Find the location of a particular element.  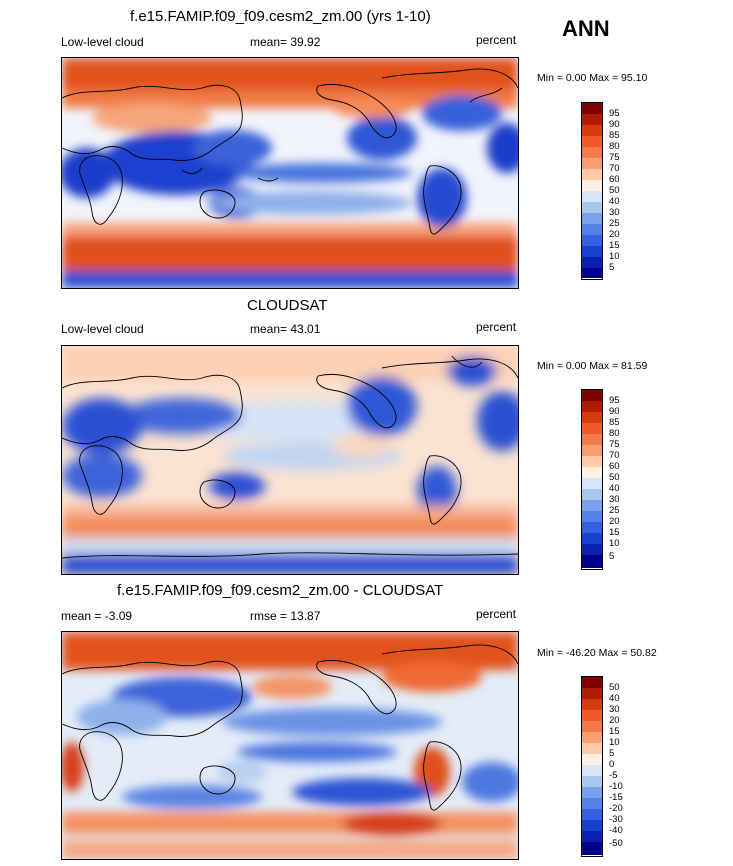

panel-3-cbar-label: -10 is located at coordinates (616, 786).